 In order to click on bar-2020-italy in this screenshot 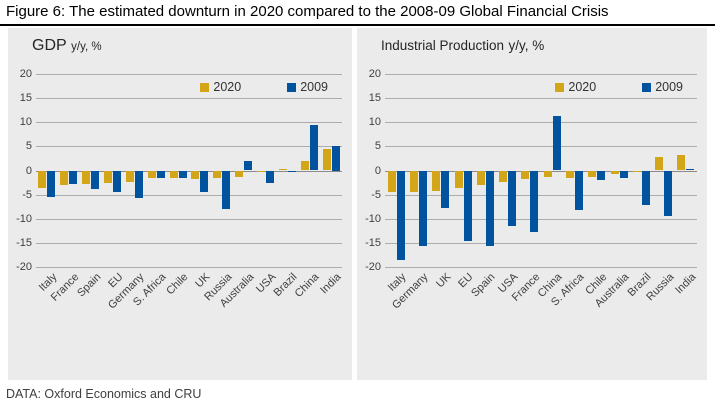, I will do `click(391, 181)`.